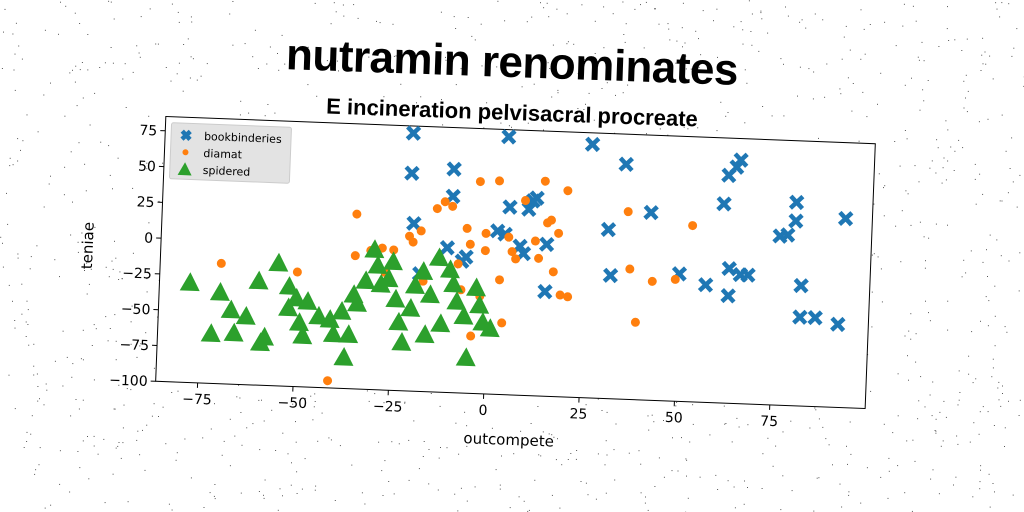 This screenshot has height=512, width=1024. Describe the element at coordinates (149, 239) in the screenshot. I see `y-tick-label: 0` at that location.